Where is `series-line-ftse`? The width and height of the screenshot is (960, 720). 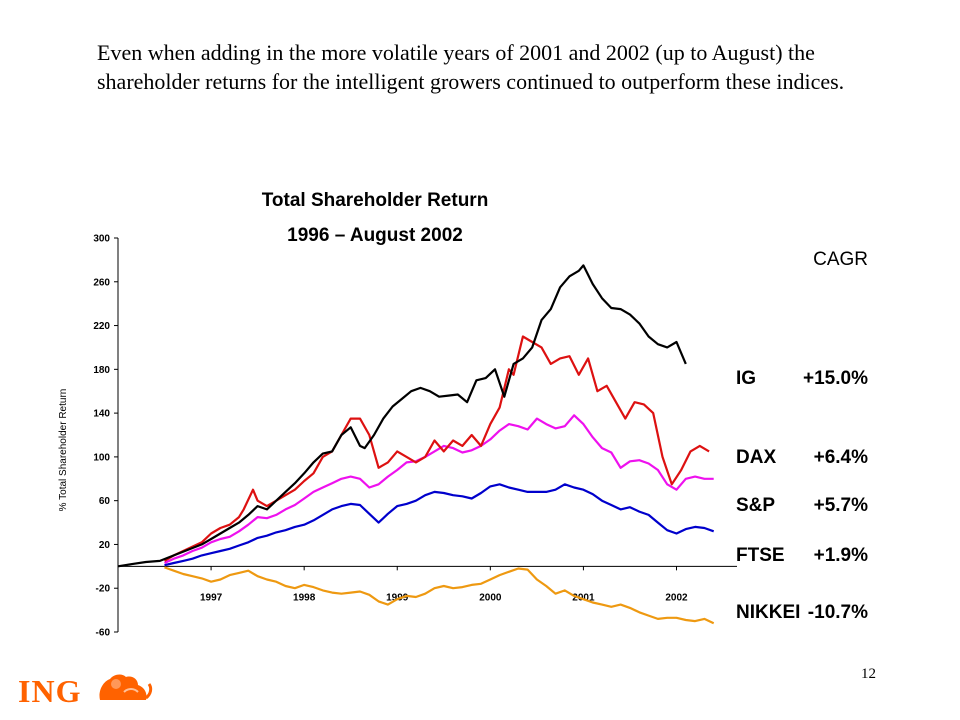
series-line-ftse is located at coordinates (439, 525).